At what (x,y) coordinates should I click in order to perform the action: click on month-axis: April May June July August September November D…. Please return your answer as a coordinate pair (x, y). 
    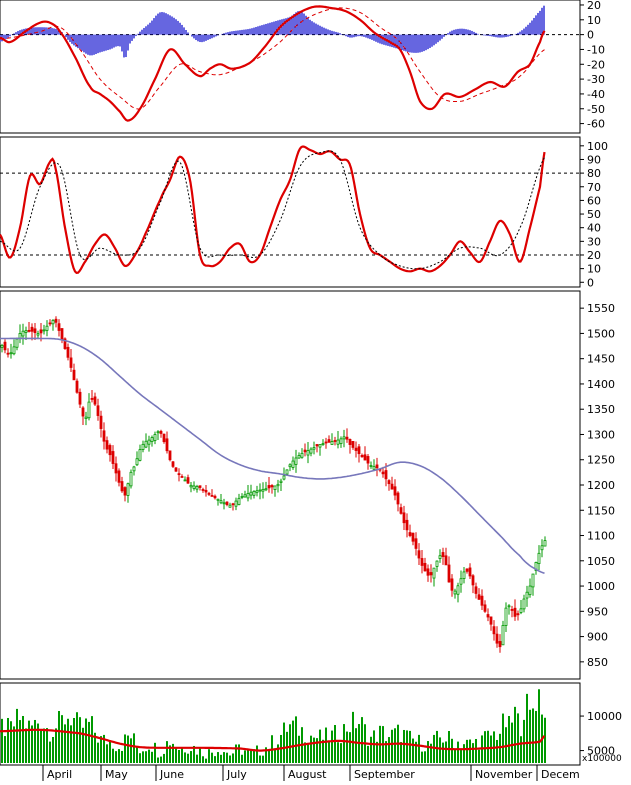
    Looking at the image, I should click on (311, 773).